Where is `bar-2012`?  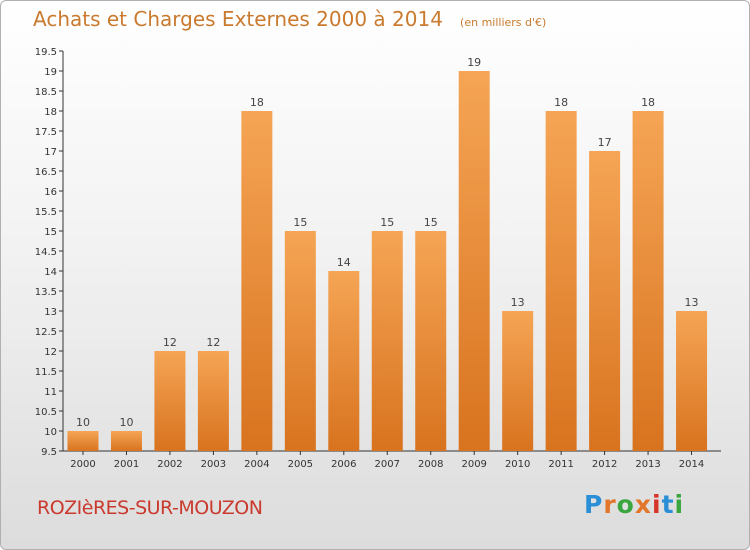 bar-2012 is located at coordinates (605, 301).